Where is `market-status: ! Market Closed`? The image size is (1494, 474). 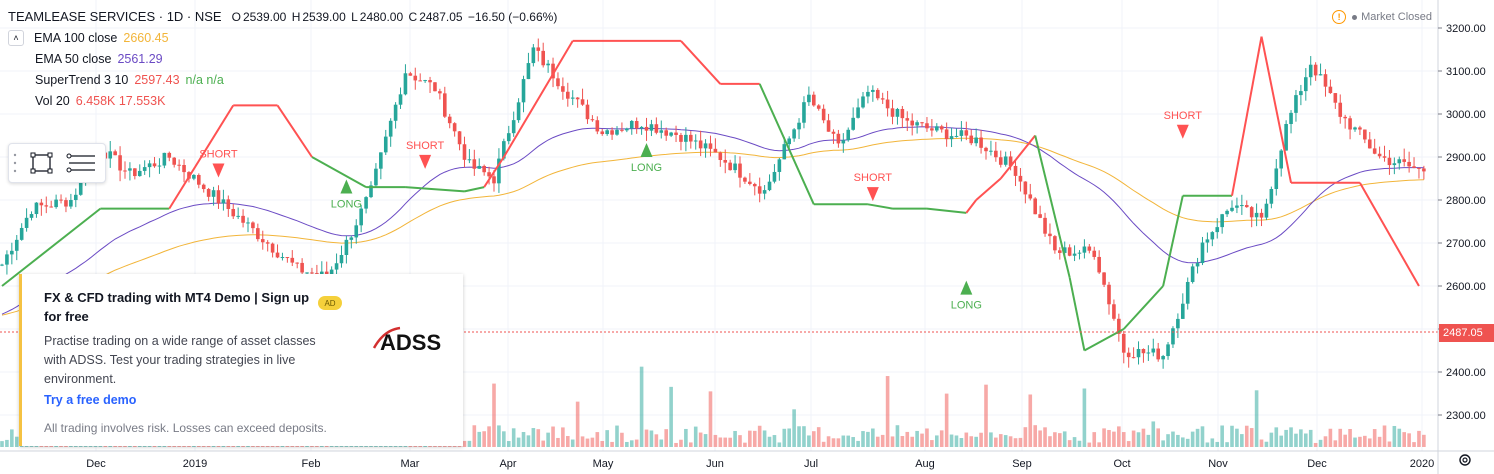
market-status: ! Market Closed is located at coordinates (1382, 17).